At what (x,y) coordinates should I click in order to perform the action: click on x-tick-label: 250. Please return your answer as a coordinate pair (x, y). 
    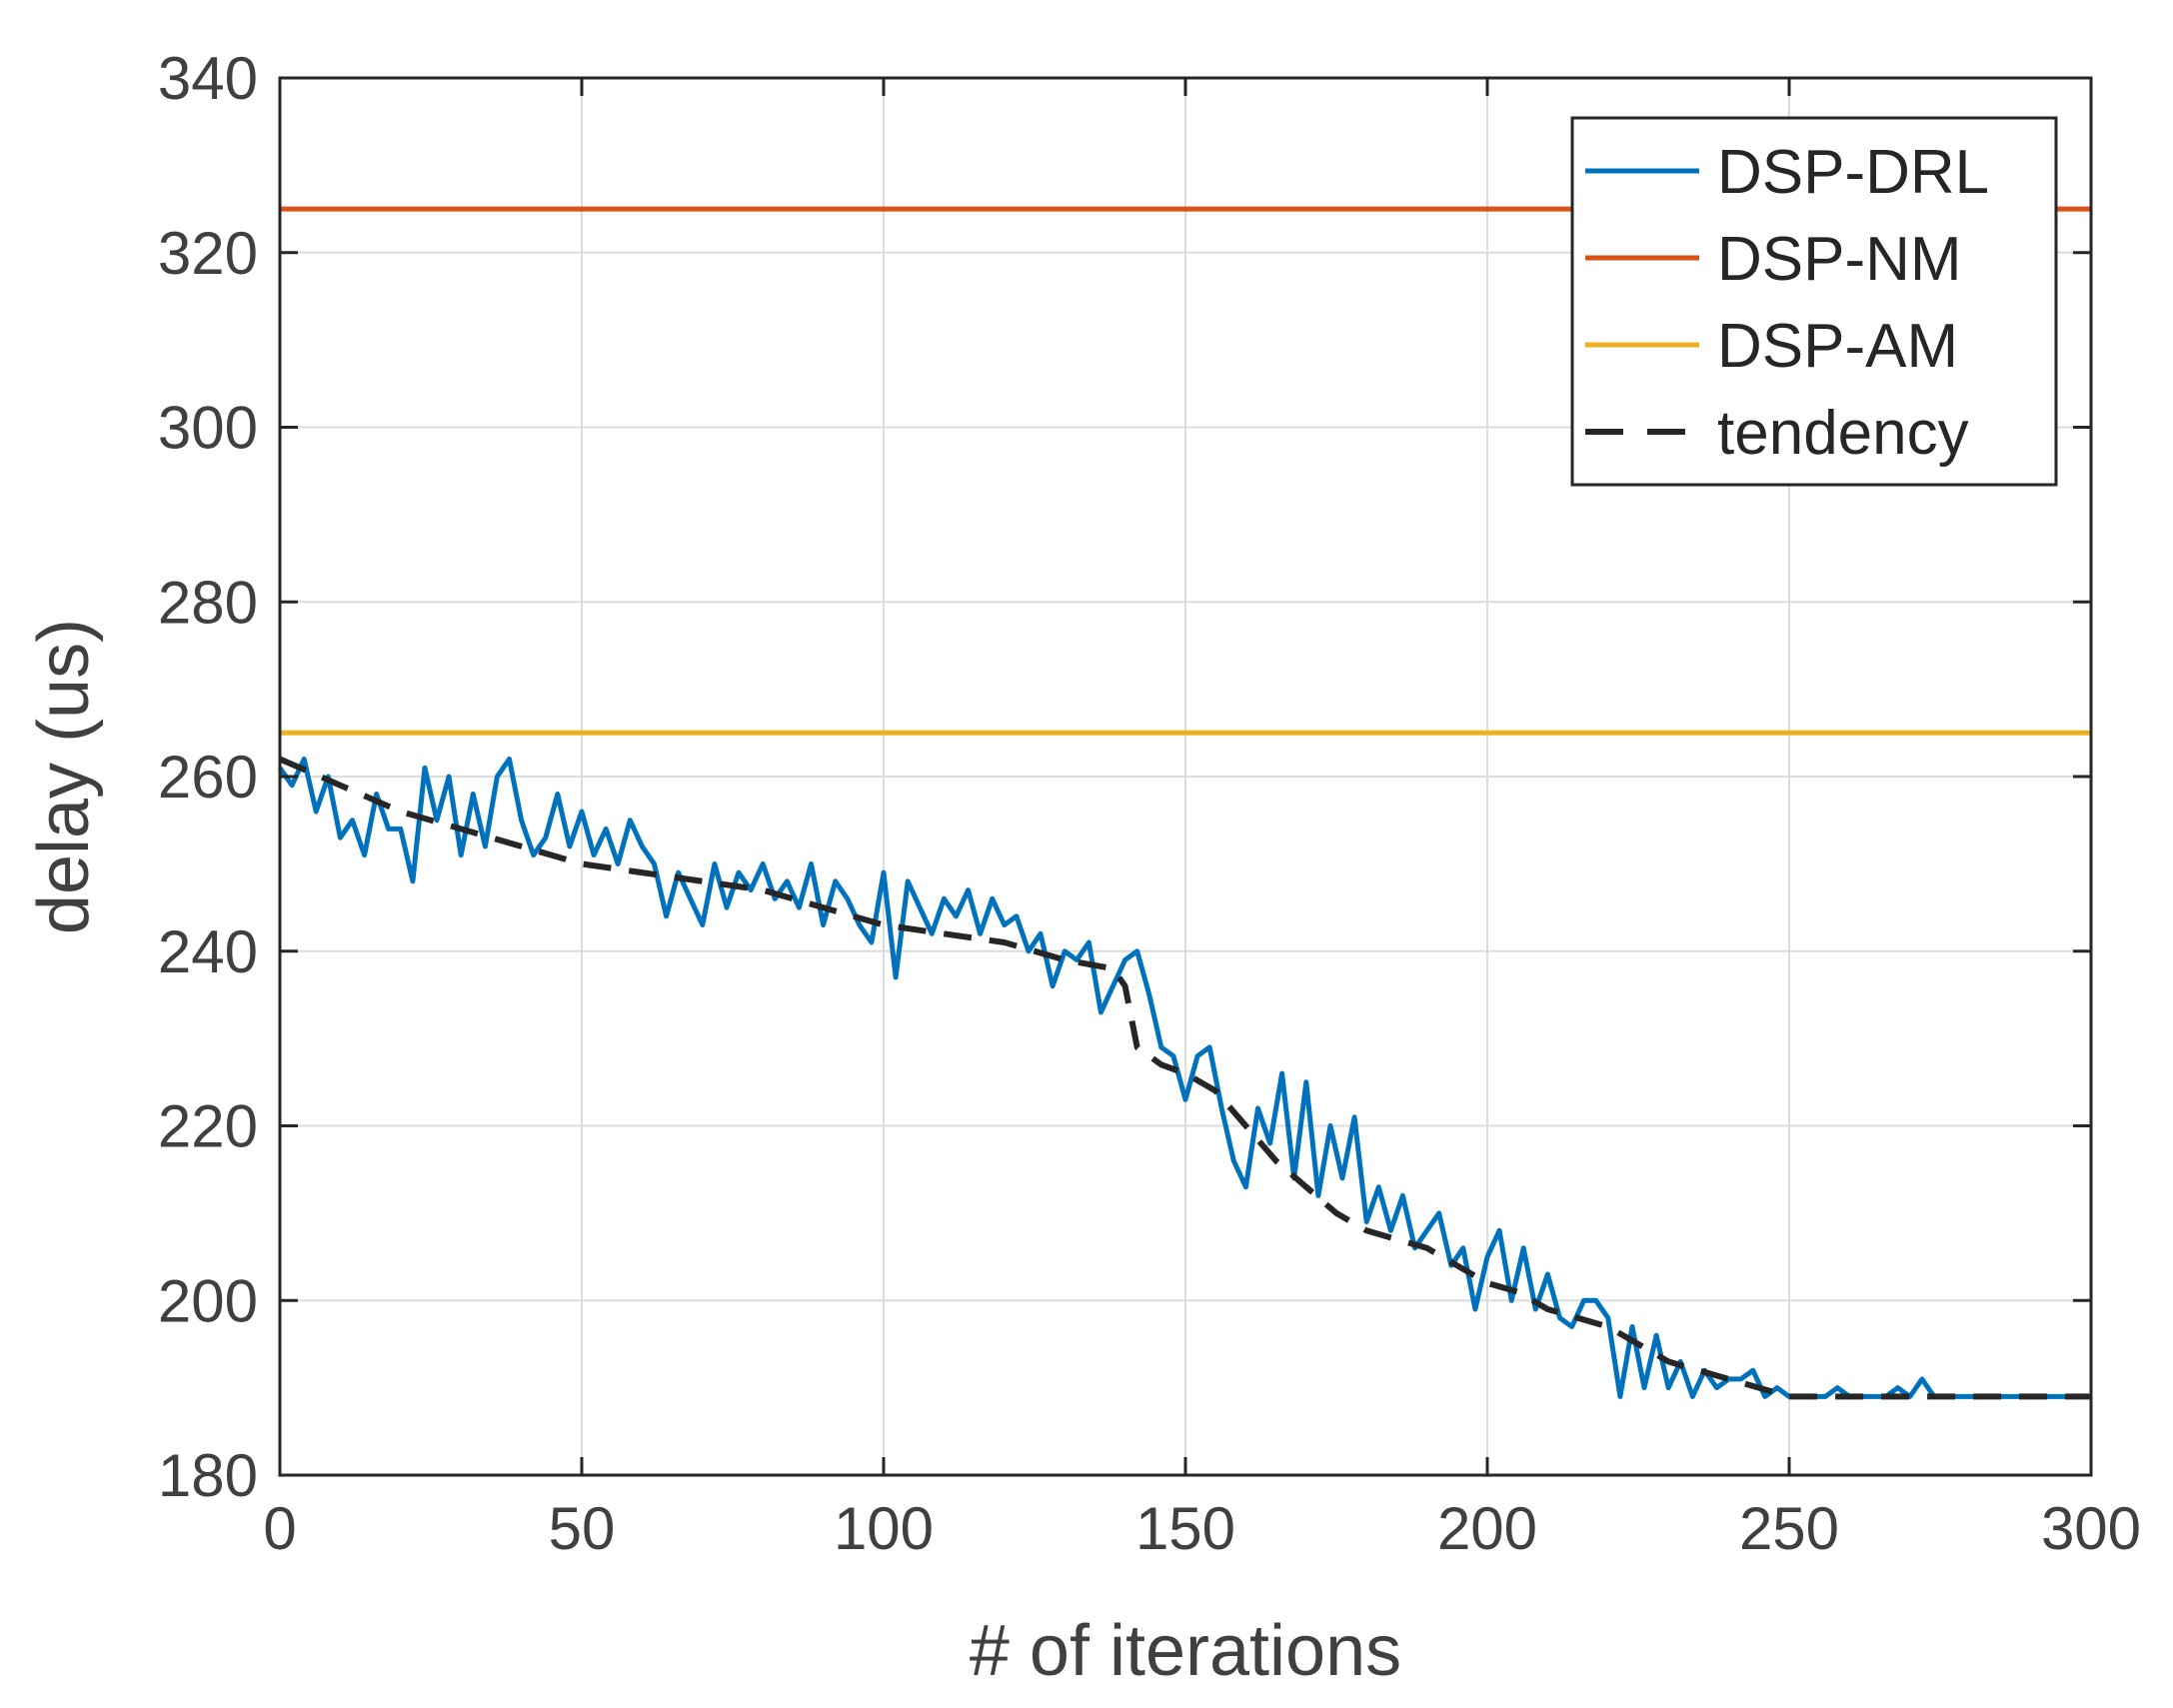
    Looking at the image, I should click on (1789, 1528).